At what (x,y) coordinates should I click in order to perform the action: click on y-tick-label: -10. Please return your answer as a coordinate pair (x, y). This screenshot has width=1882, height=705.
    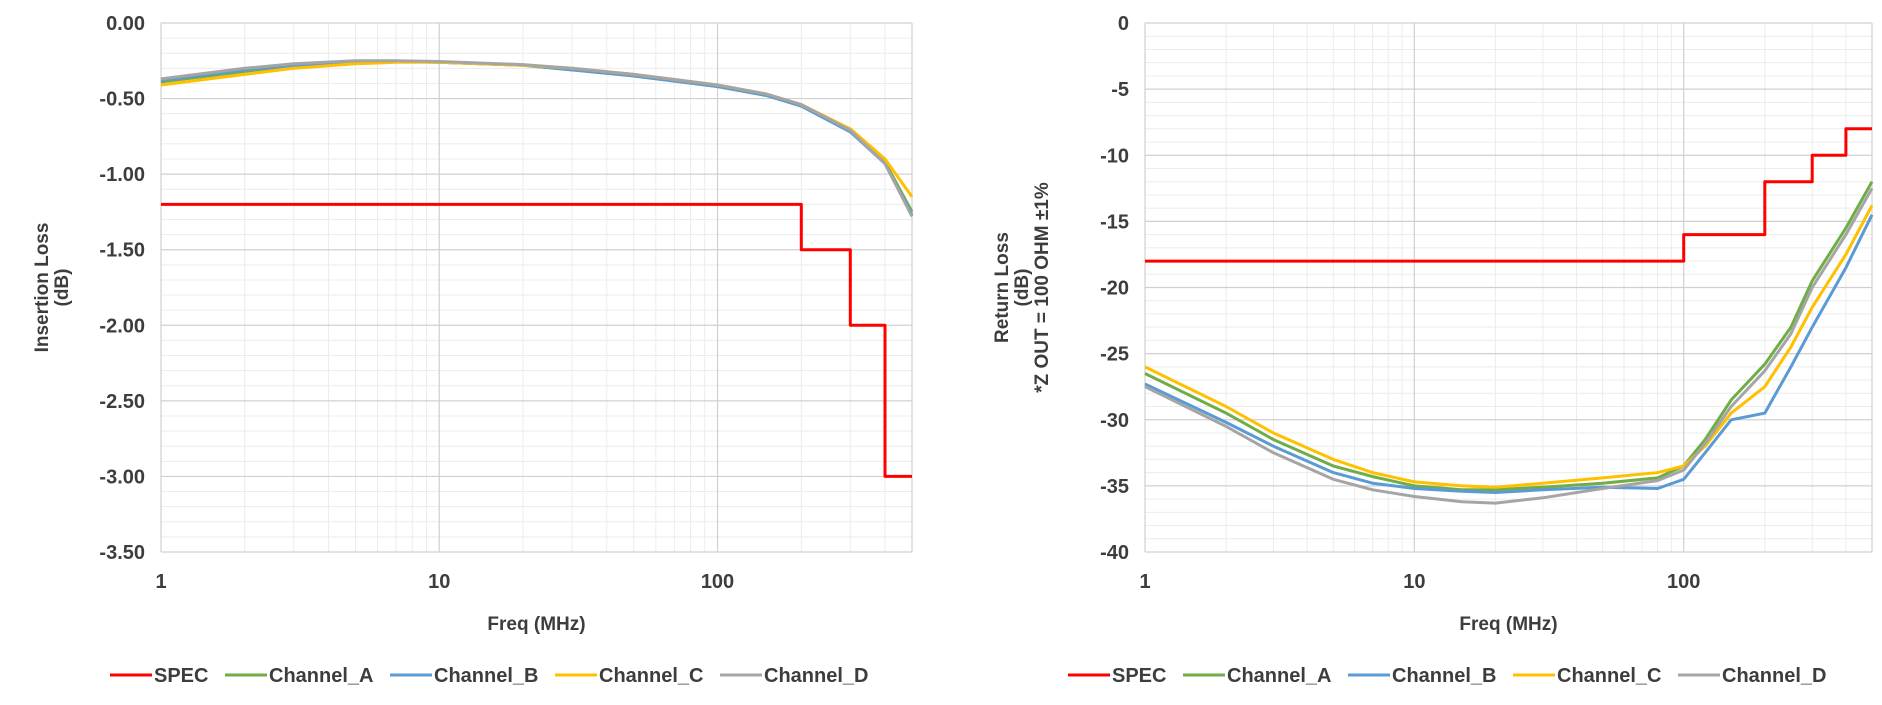
    Looking at the image, I should click on (1114, 156).